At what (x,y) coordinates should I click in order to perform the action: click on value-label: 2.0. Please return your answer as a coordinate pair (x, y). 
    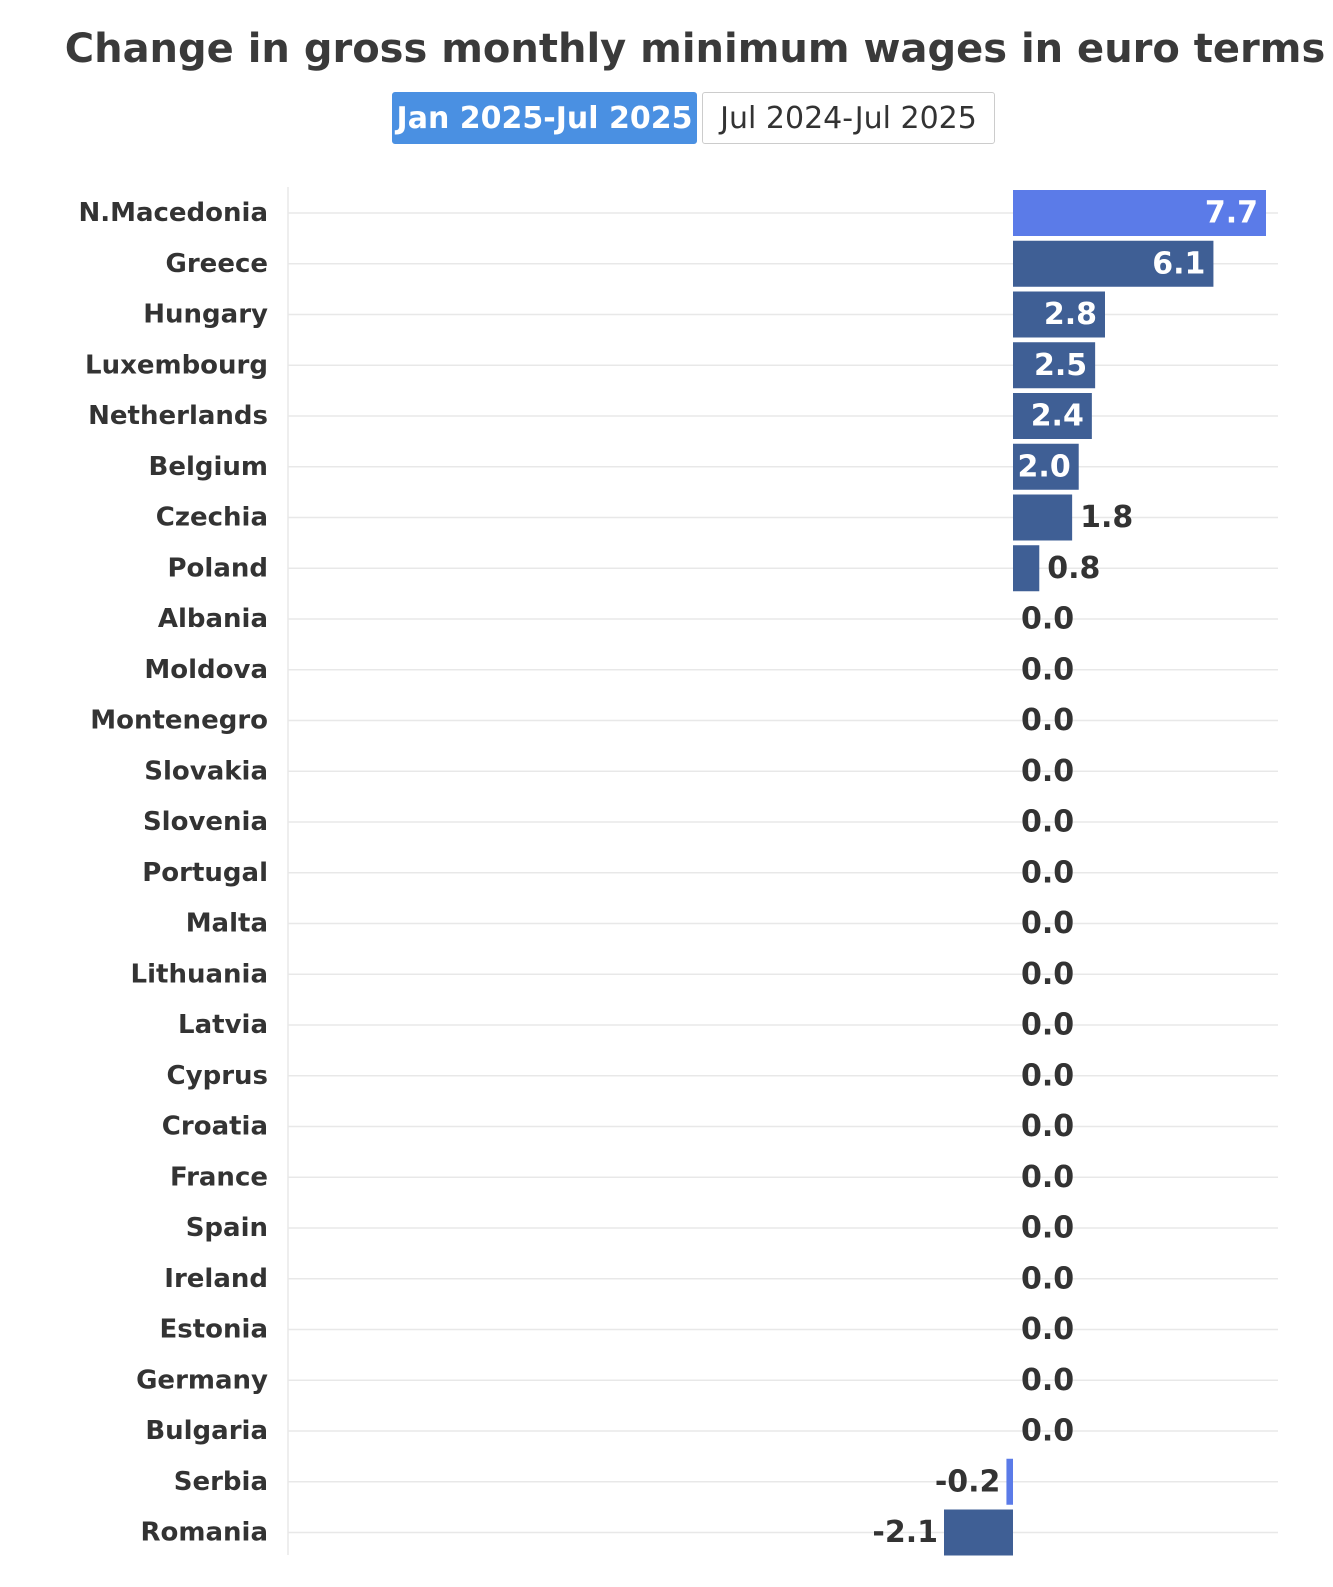
    Looking at the image, I should click on (1044, 466).